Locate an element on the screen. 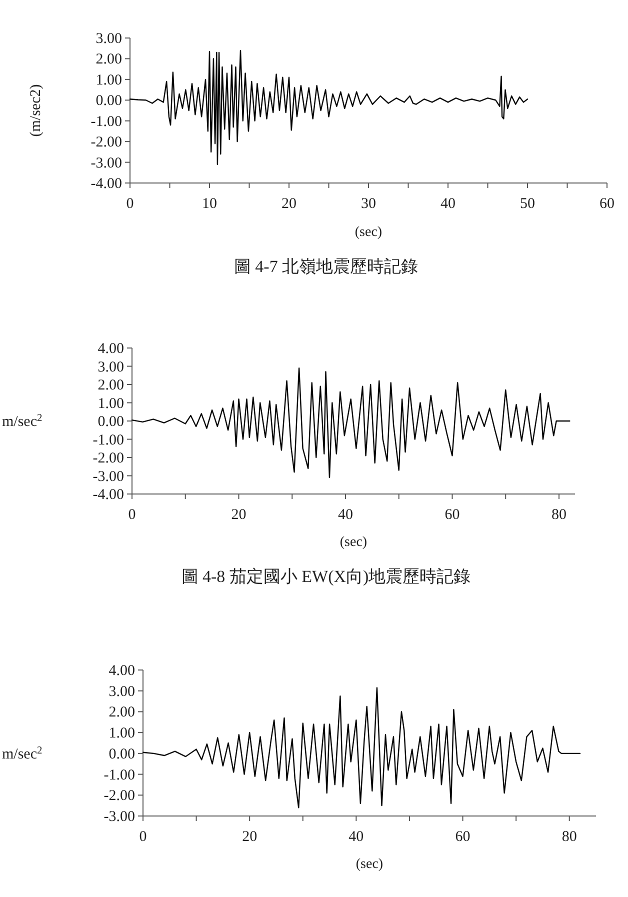  text: 圖 4-8 茄定國小 EW(X向)地震歷時記錄 is located at coordinates (326, 576).